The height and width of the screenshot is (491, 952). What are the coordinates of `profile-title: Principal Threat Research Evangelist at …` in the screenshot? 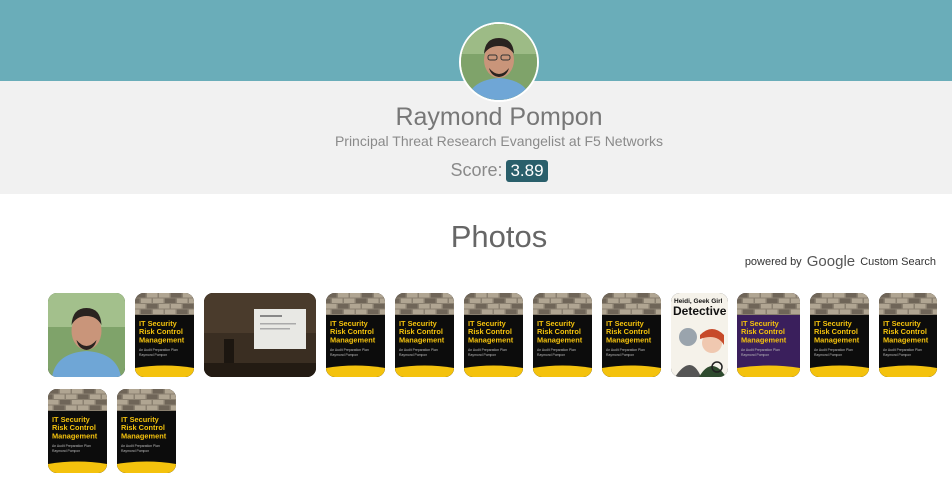 It's located at (499, 141).